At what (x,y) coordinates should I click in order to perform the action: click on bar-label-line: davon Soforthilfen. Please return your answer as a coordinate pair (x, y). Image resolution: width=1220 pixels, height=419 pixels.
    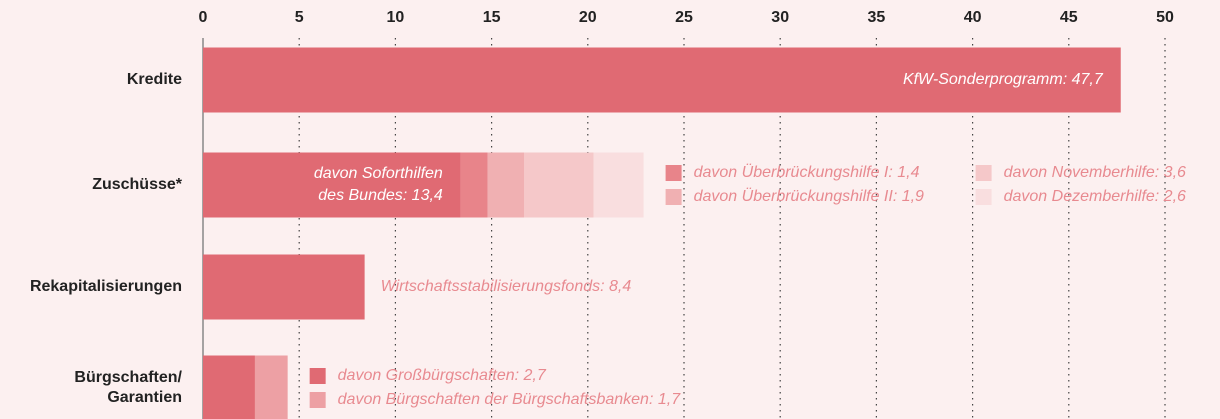
    Looking at the image, I should click on (378, 173).